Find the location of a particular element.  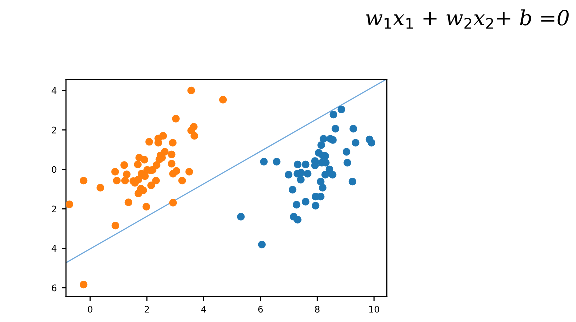

y-tick-label: 6 is located at coordinates (54, 288).